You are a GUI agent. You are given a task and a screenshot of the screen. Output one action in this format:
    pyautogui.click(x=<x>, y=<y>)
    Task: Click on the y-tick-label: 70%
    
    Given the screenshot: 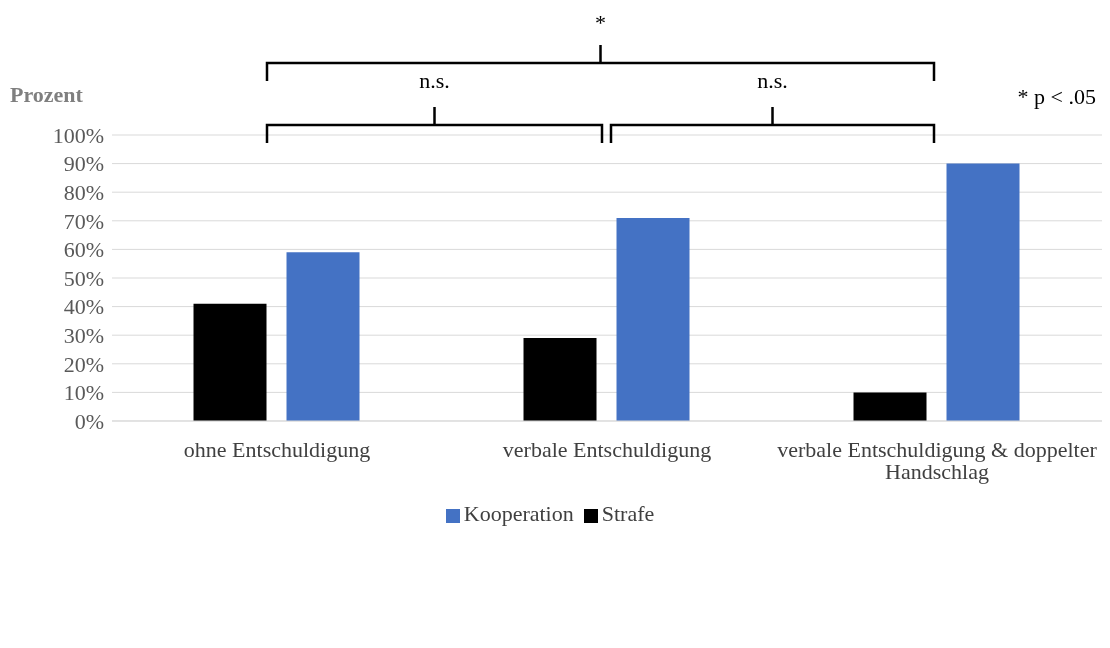 What is the action you would take?
    pyautogui.click(x=83, y=221)
    